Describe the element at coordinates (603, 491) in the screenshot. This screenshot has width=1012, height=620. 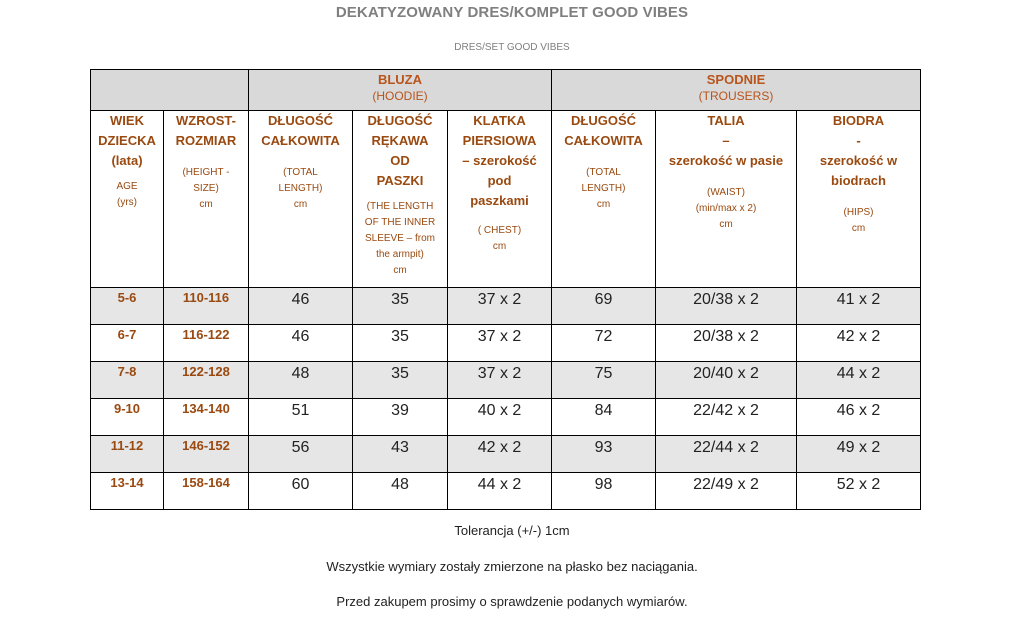
I see `cell-trousers-length: 98` at that location.